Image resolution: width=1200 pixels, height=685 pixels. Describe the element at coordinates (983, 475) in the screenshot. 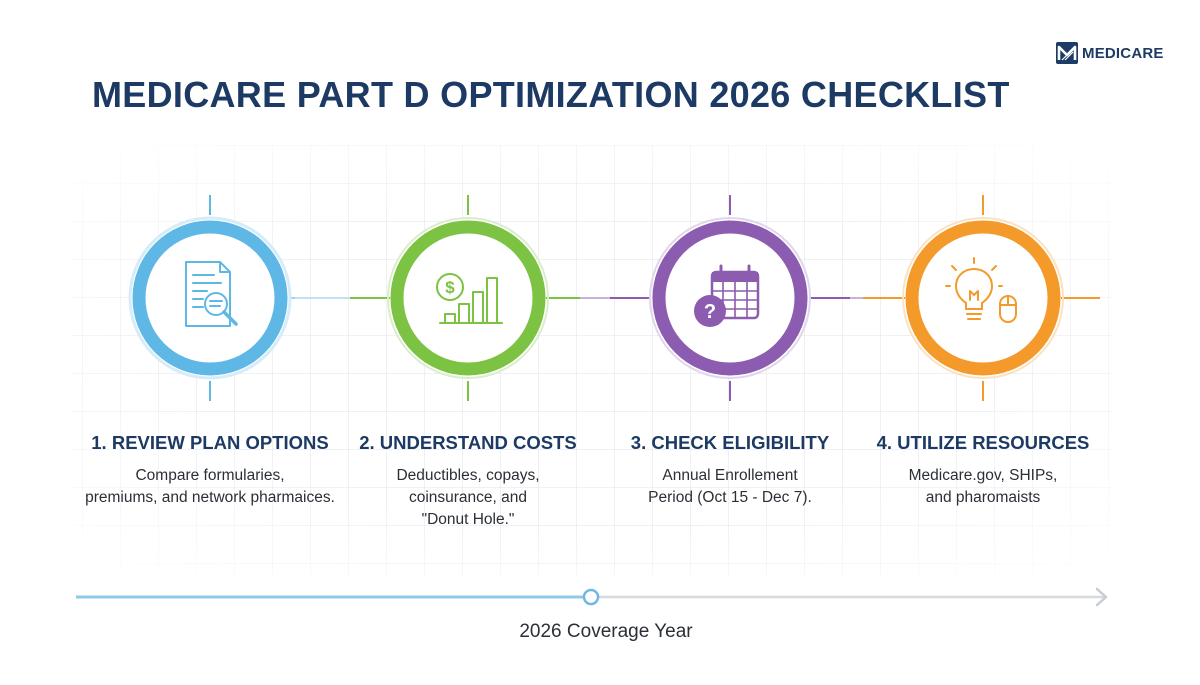

I see `step-4-desc-line: Medicare.gov, SHIPs,` at that location.